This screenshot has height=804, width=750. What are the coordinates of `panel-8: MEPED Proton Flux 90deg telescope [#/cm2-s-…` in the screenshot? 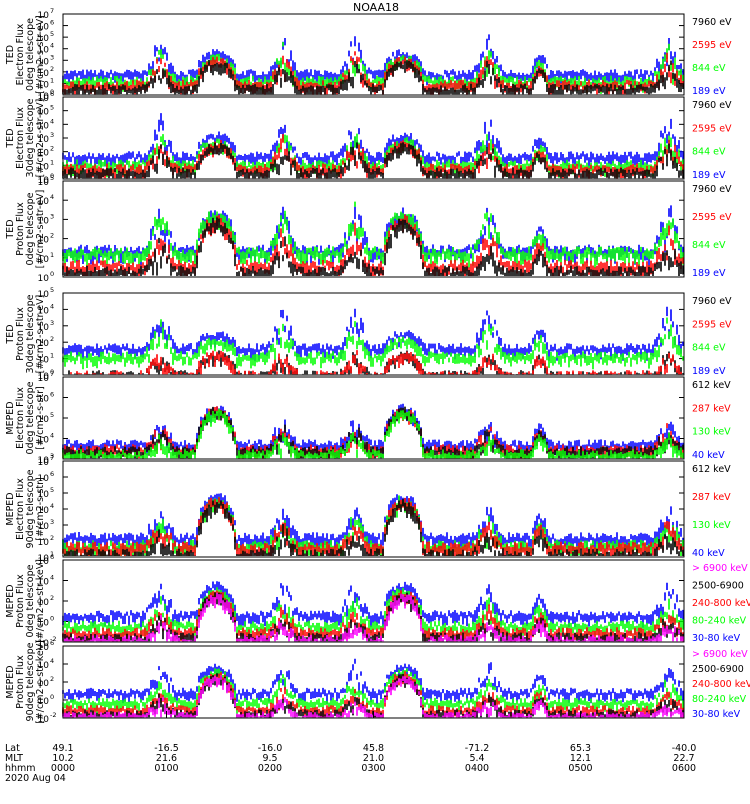 It's located at (377, 682).